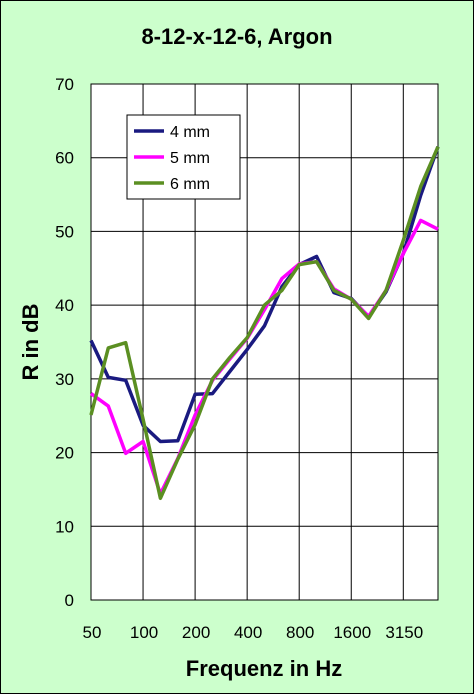 The height and width of the screenshot is (694, 474). What do you see at coordinates (404, 632) in the screenshot?
I see `x-tick-label: 3150` at bounding box center [404, 632].